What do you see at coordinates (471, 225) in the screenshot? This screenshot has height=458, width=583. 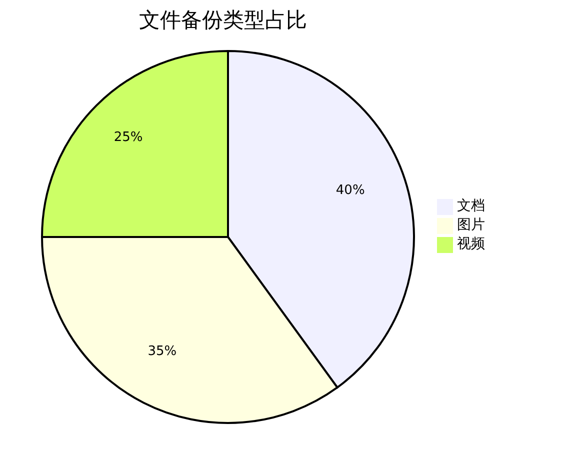 I see `legend-label: 图片` at bounding box center [471, 225].